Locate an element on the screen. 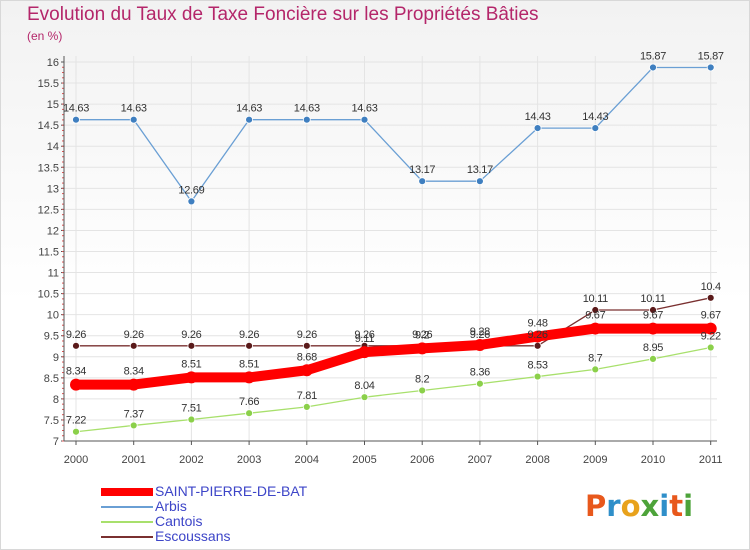 This screenshot has width=750, height=550. logo-letter: i is located at coordinates (664, 506).